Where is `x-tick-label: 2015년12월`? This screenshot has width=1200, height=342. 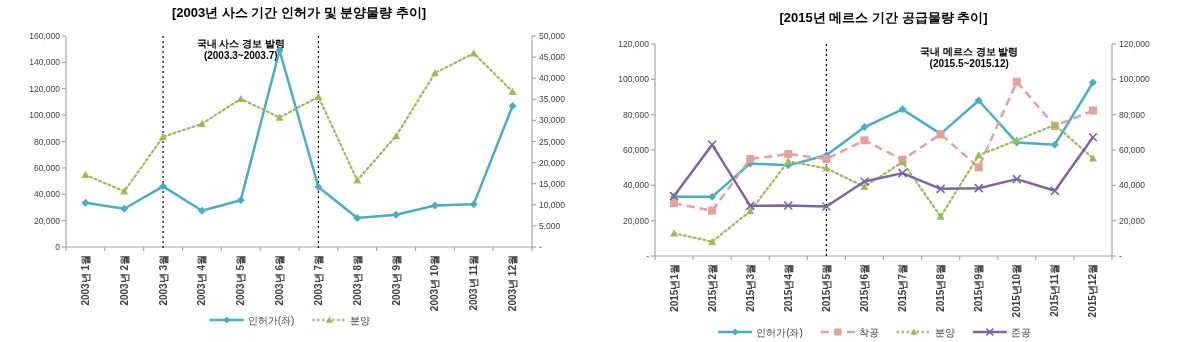
x-tick-label: 2015년12월 is located at coordinates (1093, 291).